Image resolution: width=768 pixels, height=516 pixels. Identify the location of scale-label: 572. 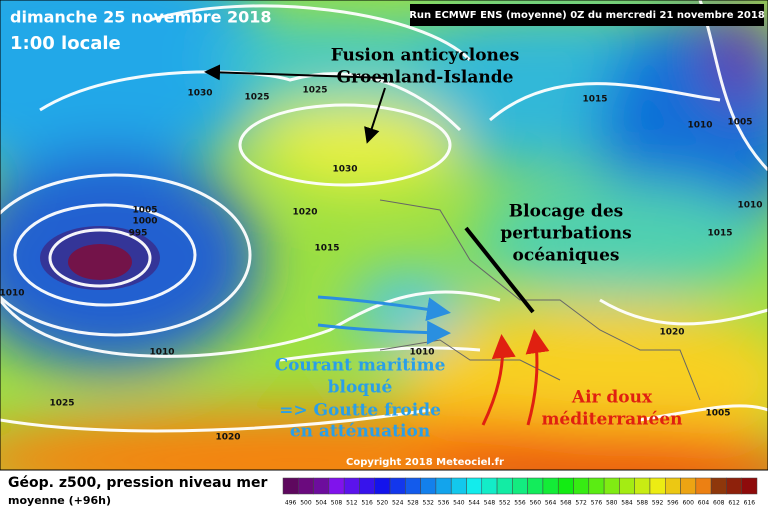
(581, 503).